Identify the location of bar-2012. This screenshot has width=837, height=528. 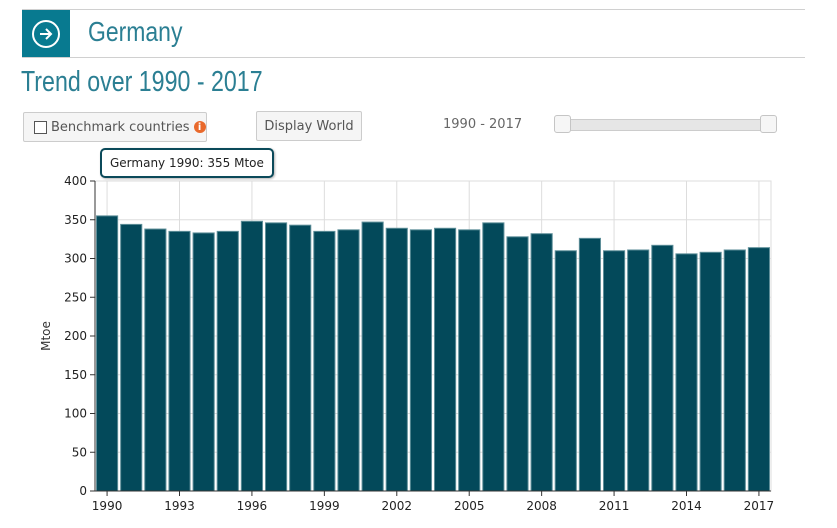
(638, 370).